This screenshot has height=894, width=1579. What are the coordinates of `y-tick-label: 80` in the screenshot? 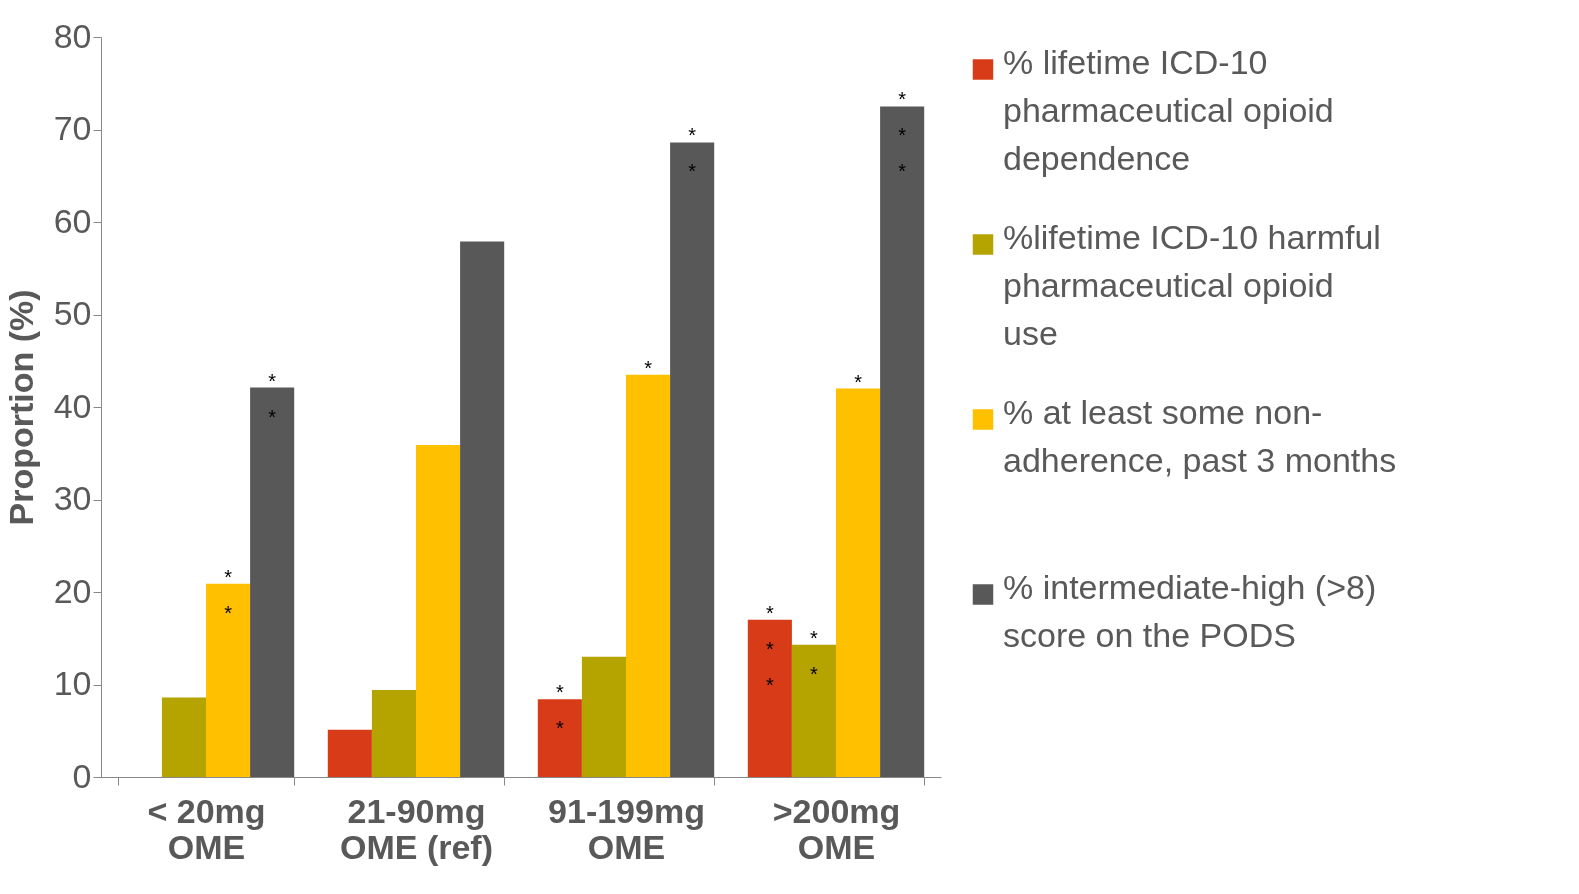 It's located at (72, 35).